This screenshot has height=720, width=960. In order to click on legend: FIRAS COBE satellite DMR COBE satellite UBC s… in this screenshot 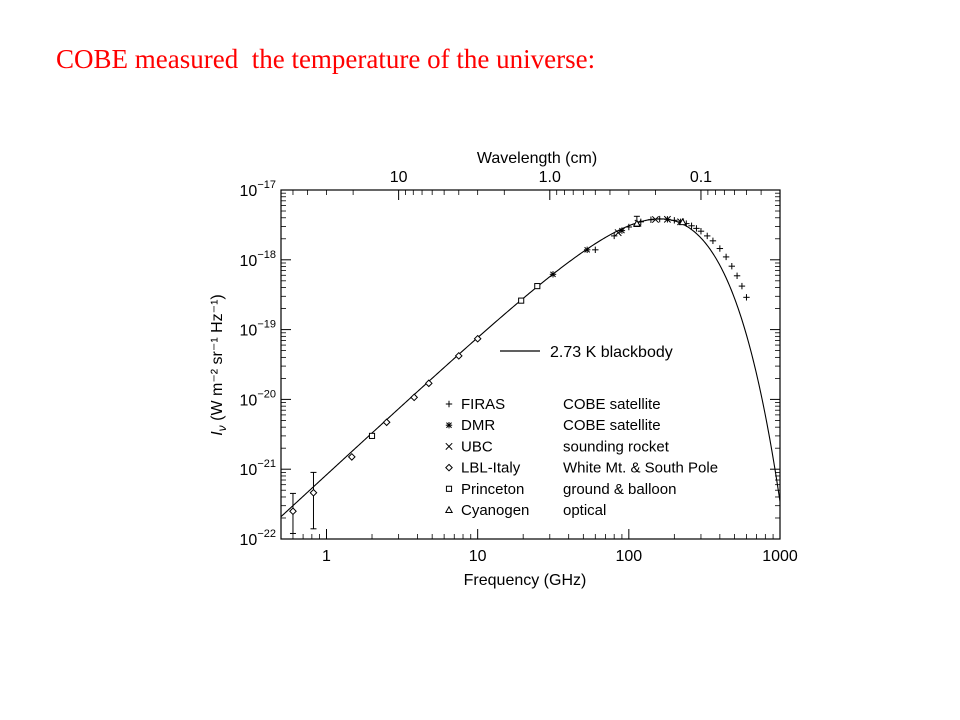, I will do `click(581, 457)`.